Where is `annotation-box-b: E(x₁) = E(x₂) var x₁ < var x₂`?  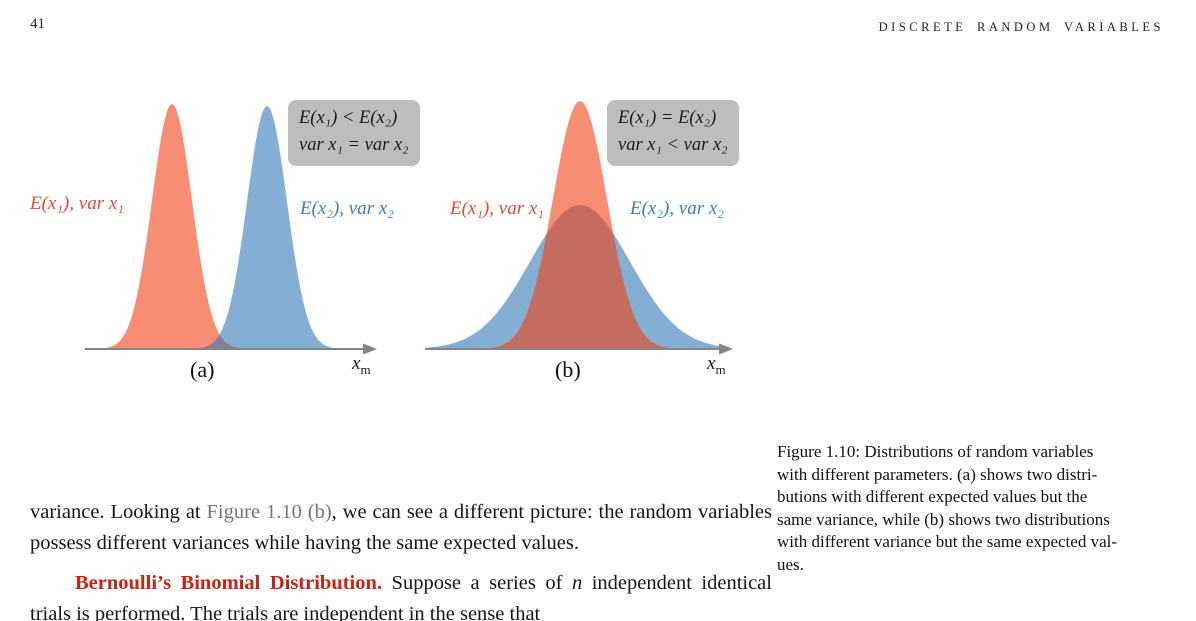
annotation-box-b: E(x₁) = E(x₂) var x₁ < var x₂ is located at coordinates (673, 133).